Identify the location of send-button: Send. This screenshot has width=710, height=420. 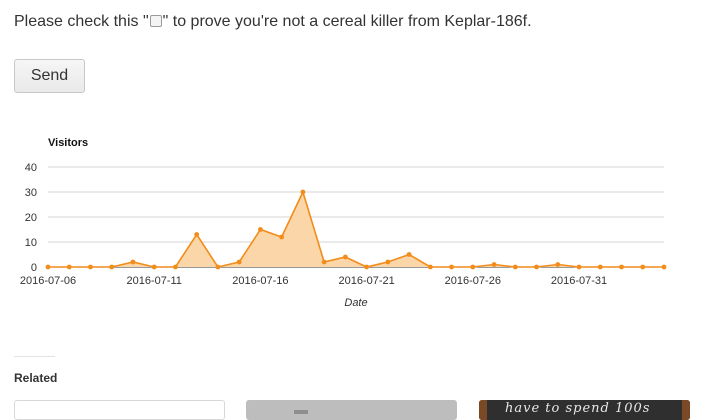
(49, 76).